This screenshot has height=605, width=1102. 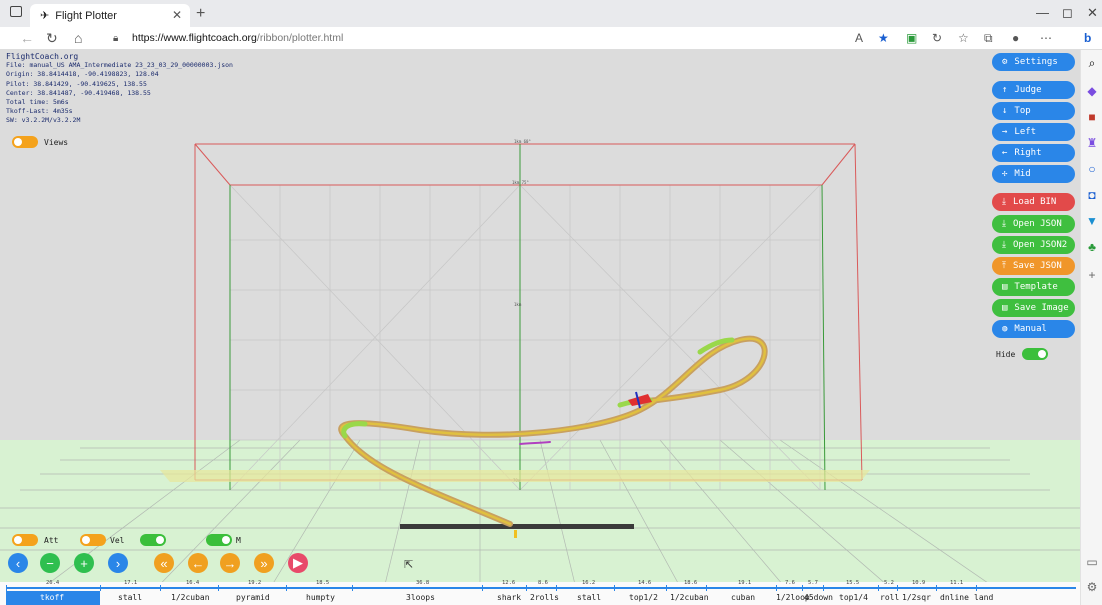 What do you see at coordinates (1033, 245) in the screenshot?
I see `open-json2-button: ⤓ Open JSON2` at bounding box center [1033, 245].